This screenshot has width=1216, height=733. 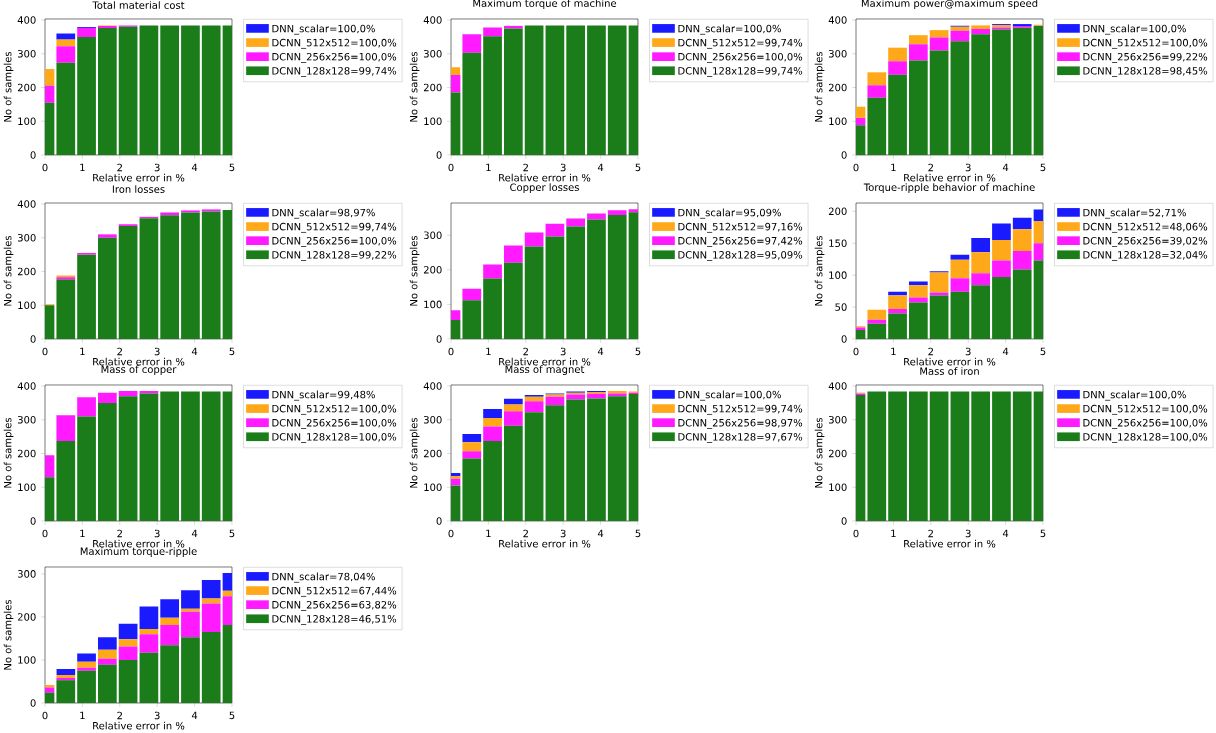 What do you see at coordinates (740, 423) in the screenshot?
I see `legend-label: DCNN_256x256=98,97%` at bounding box center [740, 423].